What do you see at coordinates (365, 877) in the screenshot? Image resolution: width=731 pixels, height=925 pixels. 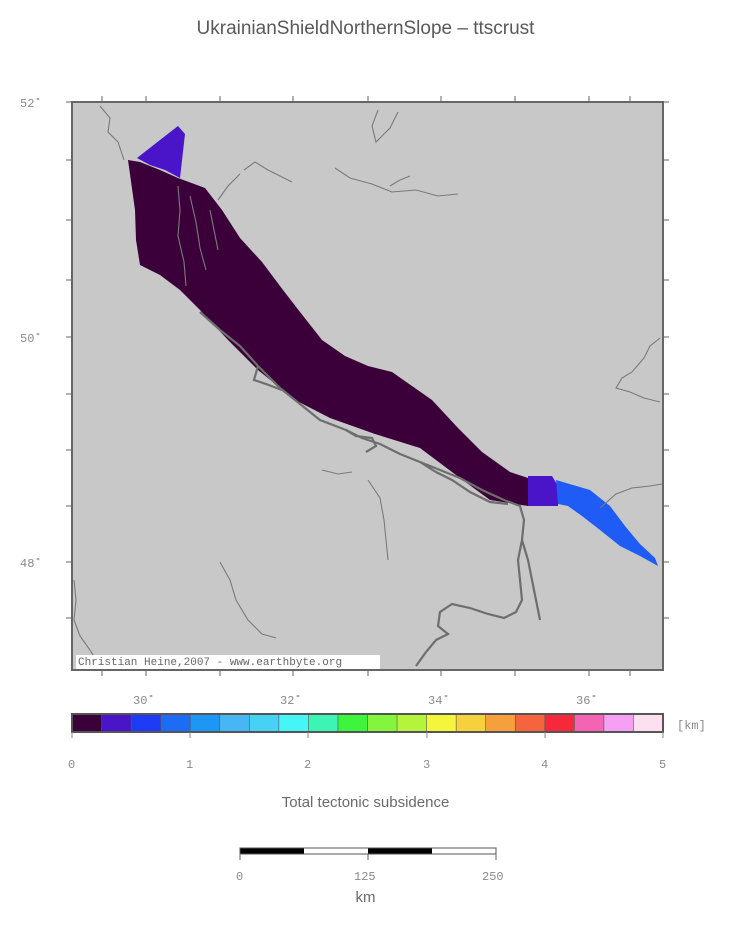 I see `scale-tick-125: 125` at bounding box center [365, 877].